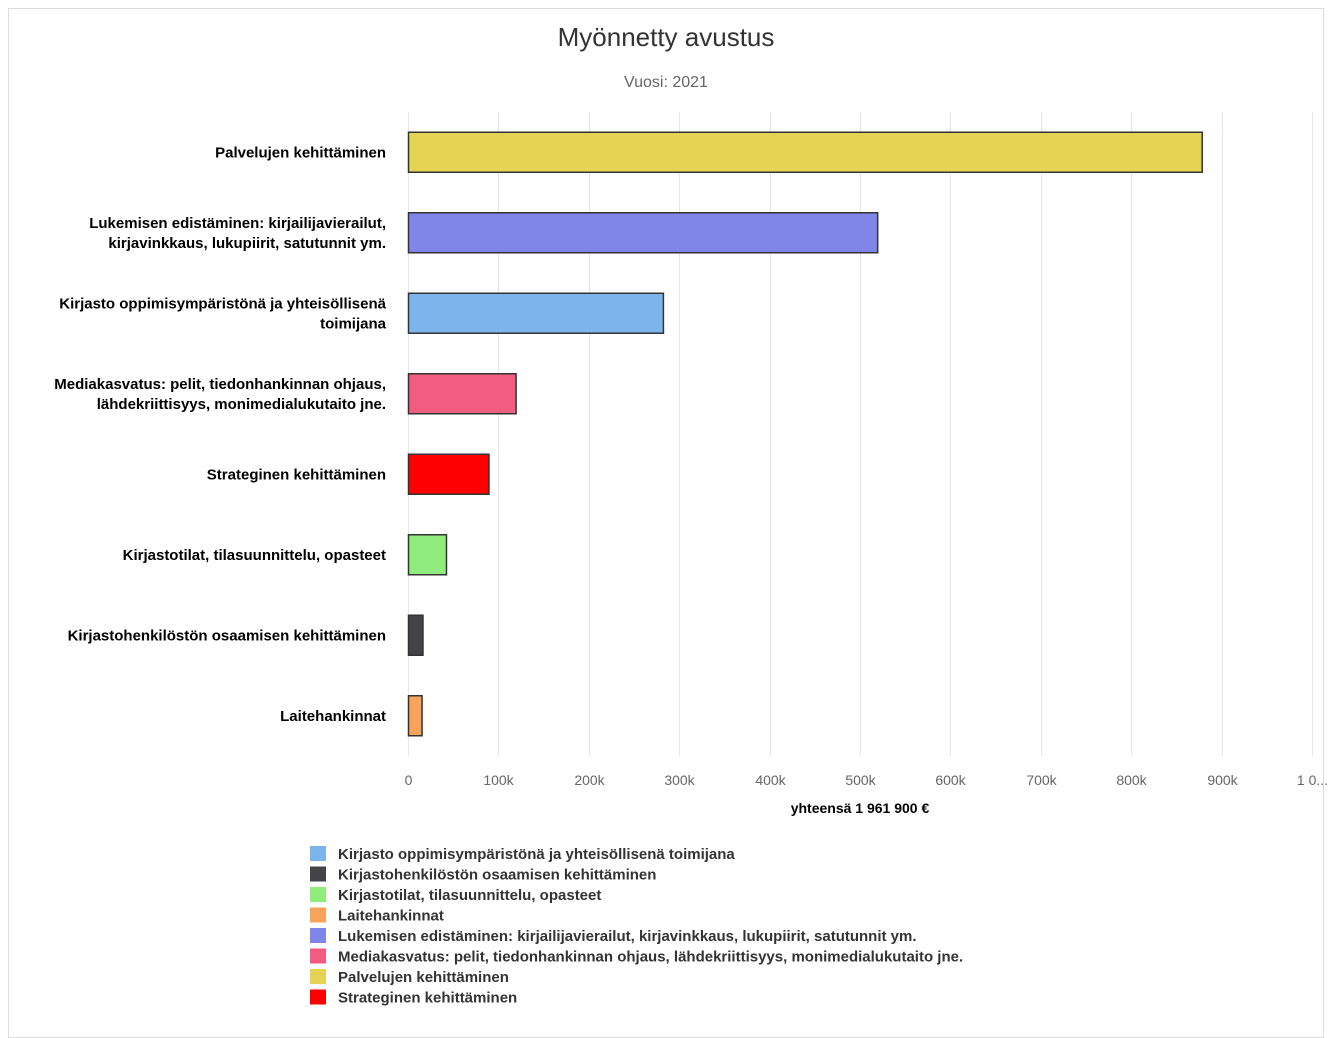 This screenshot has width=1333, height=1038. I want to click on x-tick-label: 0, so click(409, 780).